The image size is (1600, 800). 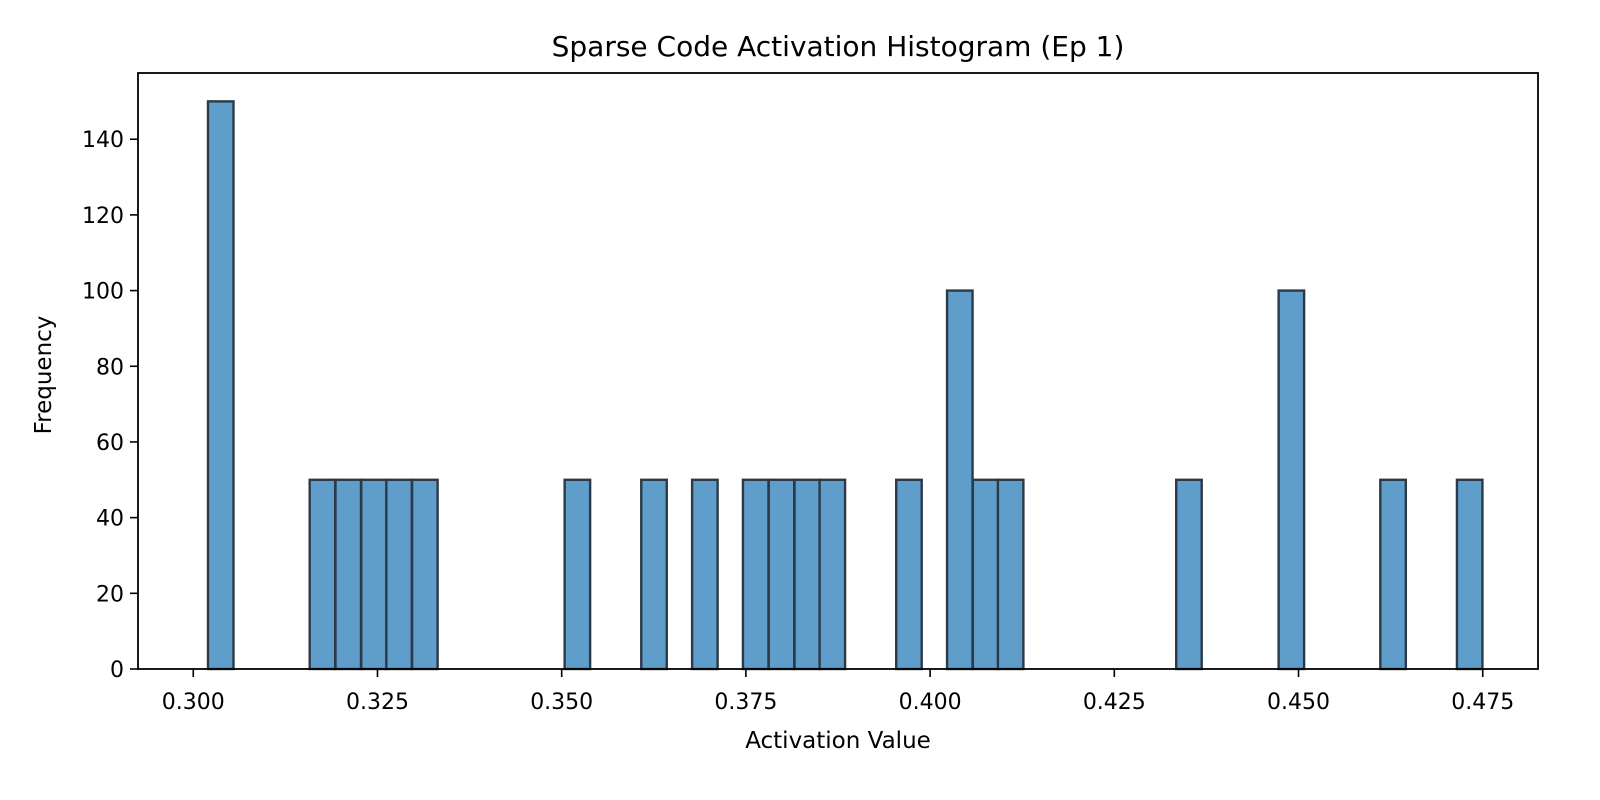 I want to click on x-tick-label: 0.425, so click(x=1114, y=702).